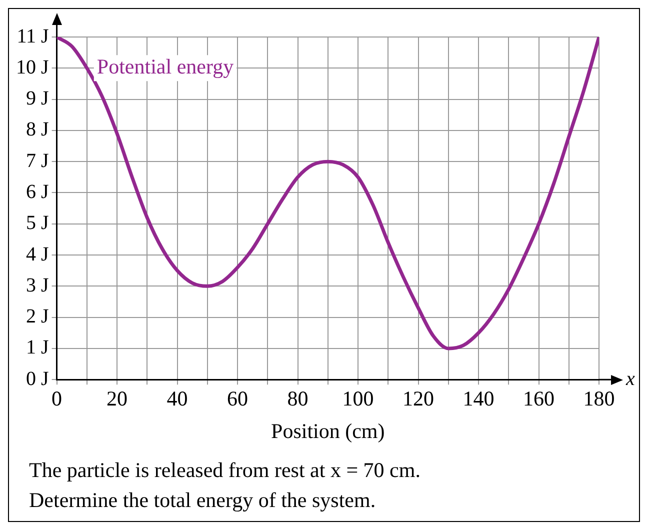 This screenshot has width=648, height=523. Describe the element at coordinates (630, 379) in the screenshot. I see `text: x` at that location.